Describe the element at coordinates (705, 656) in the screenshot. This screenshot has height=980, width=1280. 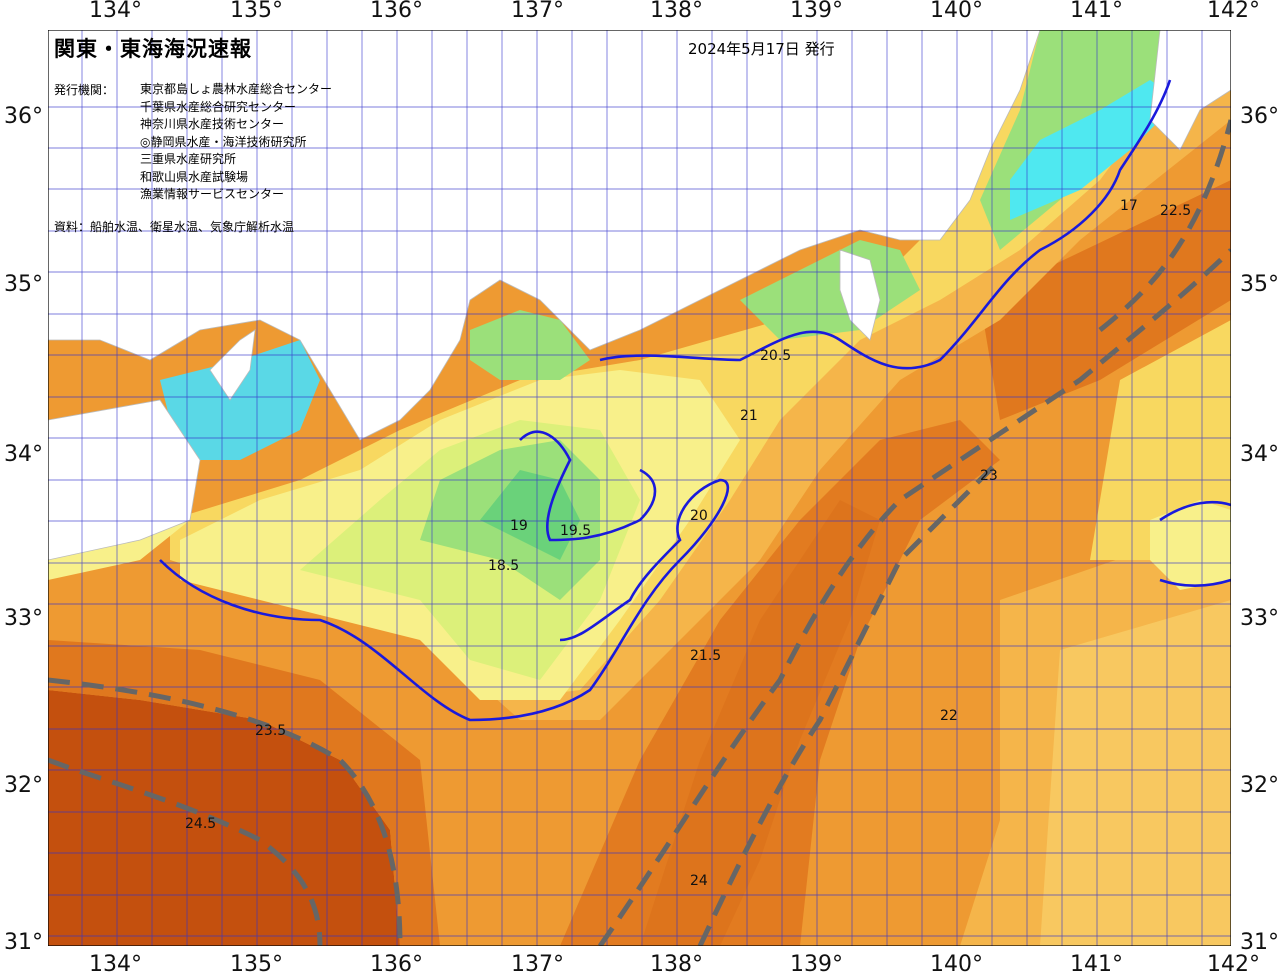
I see `contour-label-21-5: 21.5` at that location.